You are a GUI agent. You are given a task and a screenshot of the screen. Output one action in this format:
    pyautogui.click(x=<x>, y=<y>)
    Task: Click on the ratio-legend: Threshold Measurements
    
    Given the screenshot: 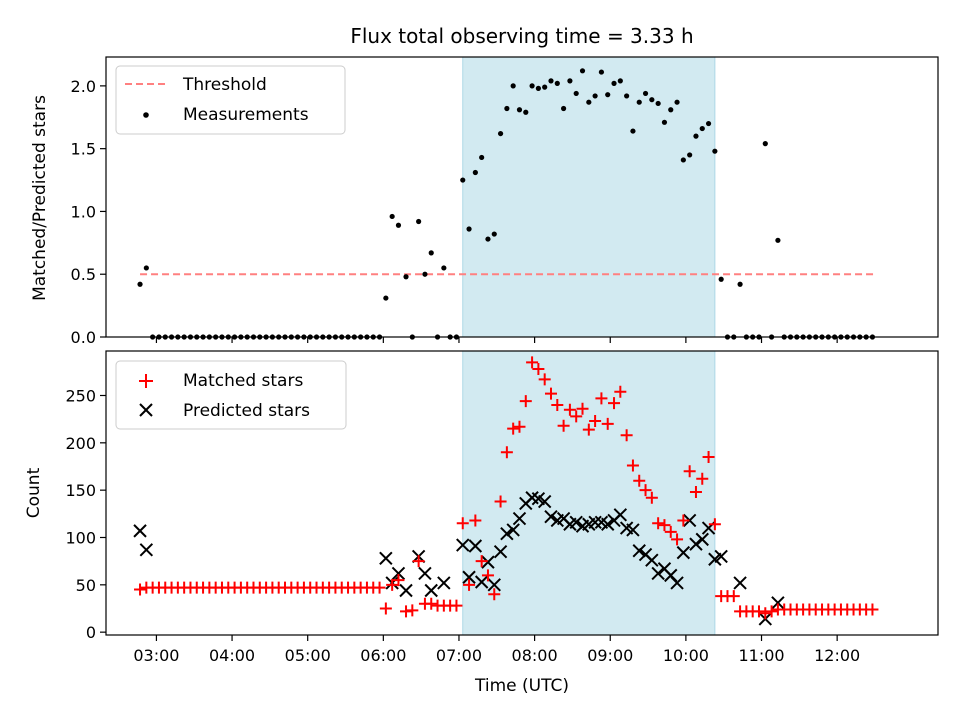 What is the action you would take?
    pyautogui.click(x=230, y=100)
    